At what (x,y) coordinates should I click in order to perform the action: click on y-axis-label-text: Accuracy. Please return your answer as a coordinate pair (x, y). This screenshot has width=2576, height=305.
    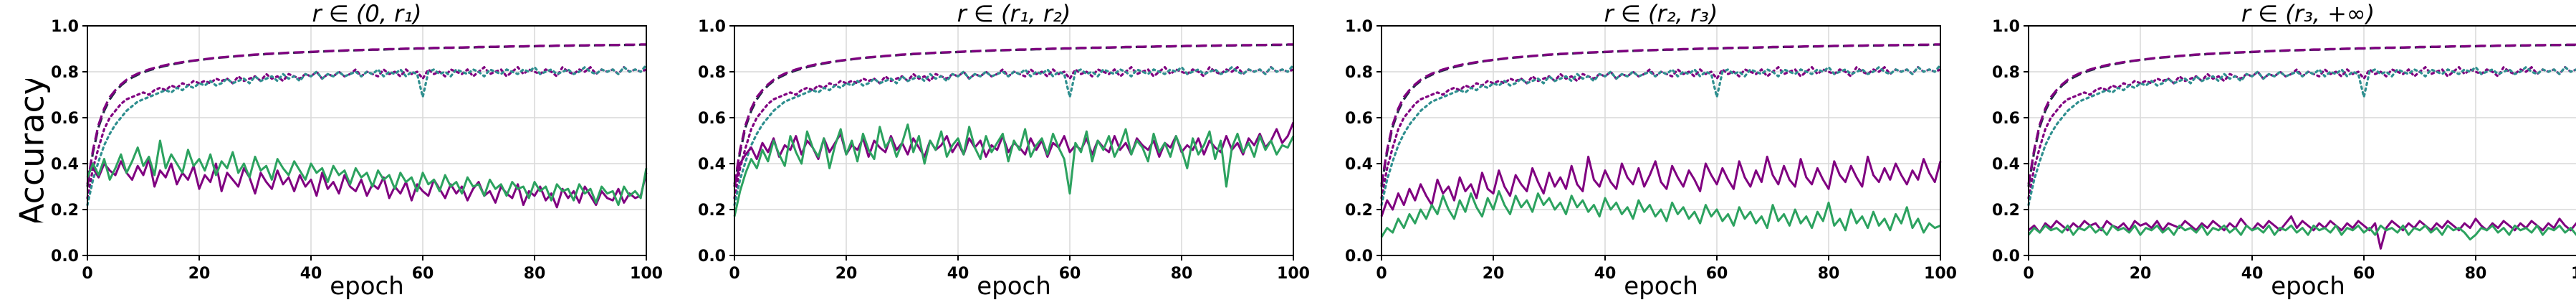
    Looking at the image, I should click on (33, 150).